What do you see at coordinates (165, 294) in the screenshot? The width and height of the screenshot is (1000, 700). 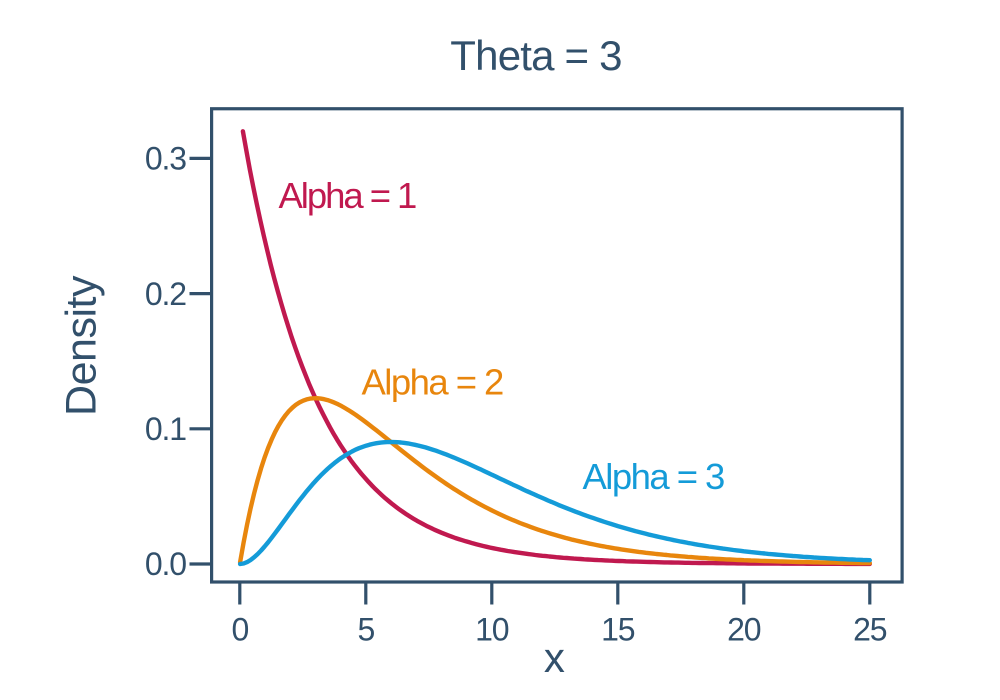 I see `svg-text: 0.2` at bounding box center [165, 294].